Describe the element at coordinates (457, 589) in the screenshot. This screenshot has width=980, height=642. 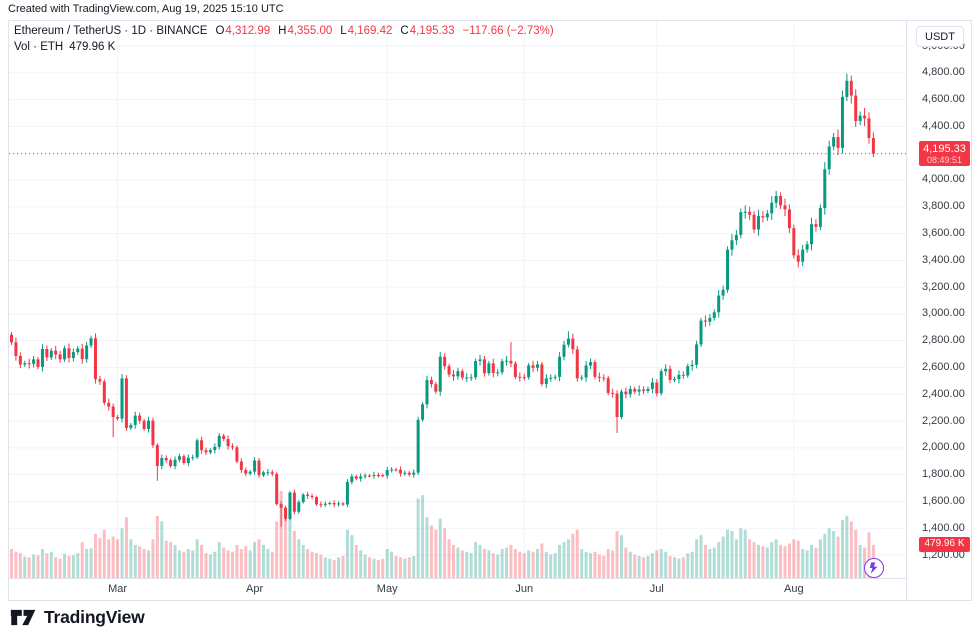
I see `time-axis: Mar Apr May Jun Jul Aug` at that location.